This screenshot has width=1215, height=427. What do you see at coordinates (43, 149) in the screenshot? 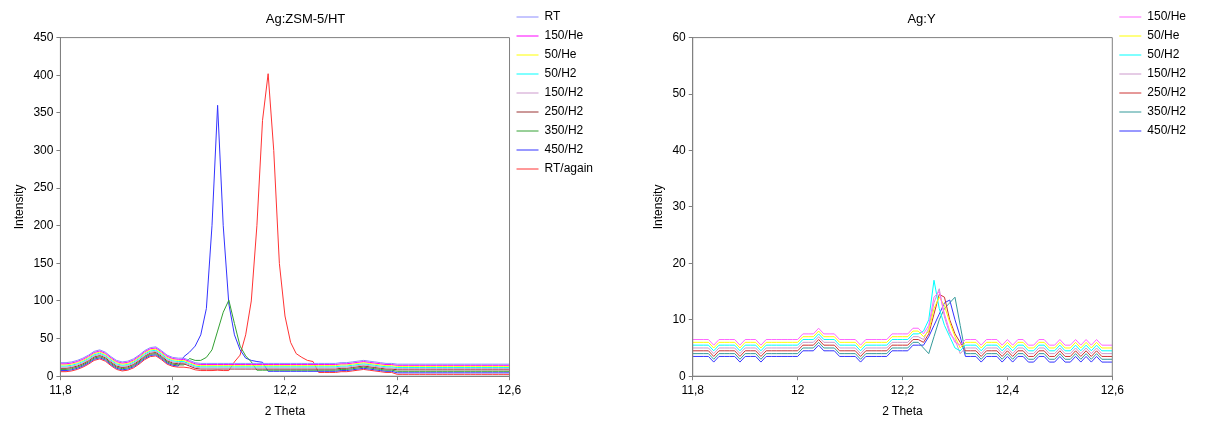
I see `y-tick-label: 300` at bounding box center [43, 149].